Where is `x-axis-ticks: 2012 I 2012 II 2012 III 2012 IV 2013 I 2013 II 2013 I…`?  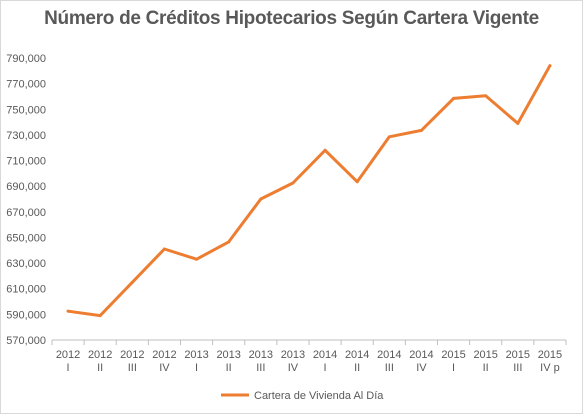 x-axis-ticks: 2012 I 2012 II 2012 III 2012 IV 2013 I 2013 II 2013 I… is located at coordinates (309, 357).